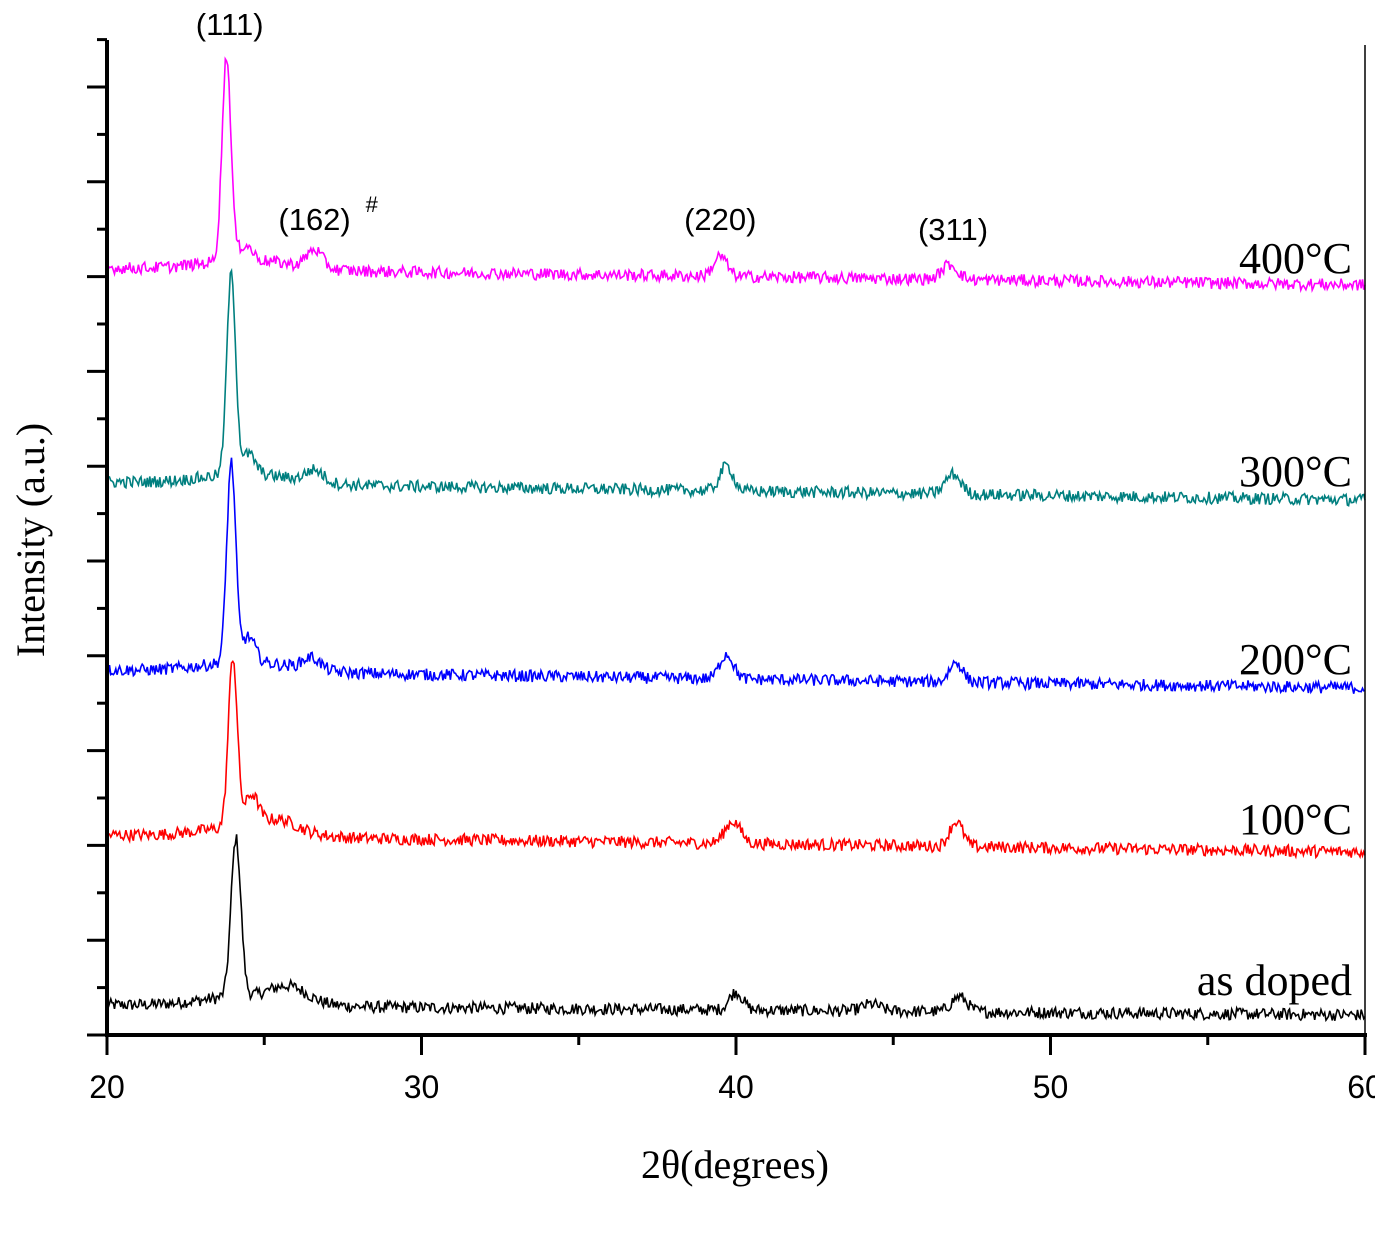 The width and height of the screenshot is (1375, 1251). I want to click on peak-annotation-sup-1: #, so click(372, 204).